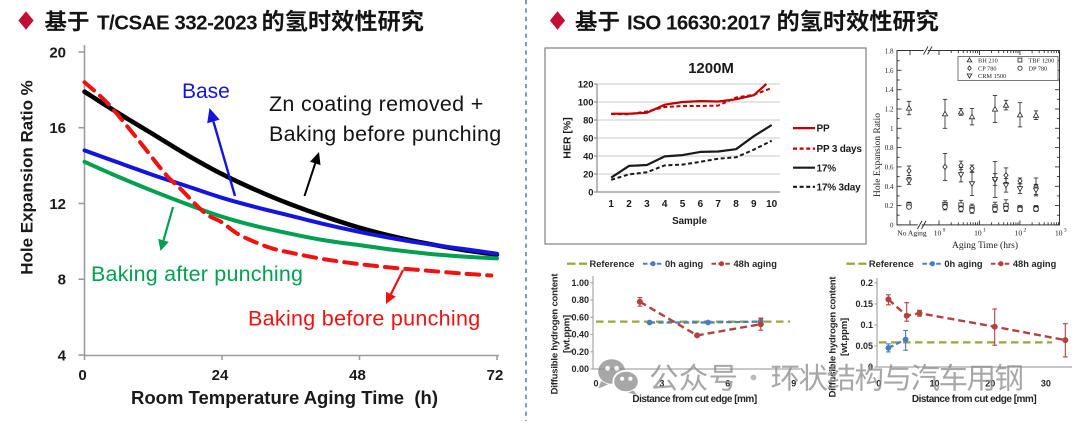 The image size is (1080, 421). I want to click on svg-text: ISO 16630:2017, so click(699, 23).